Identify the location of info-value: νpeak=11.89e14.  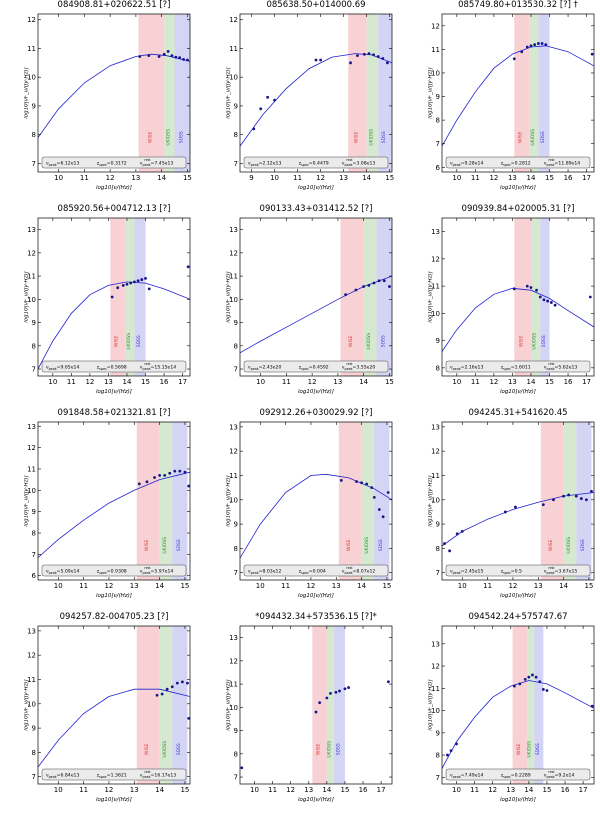
(562, 164).